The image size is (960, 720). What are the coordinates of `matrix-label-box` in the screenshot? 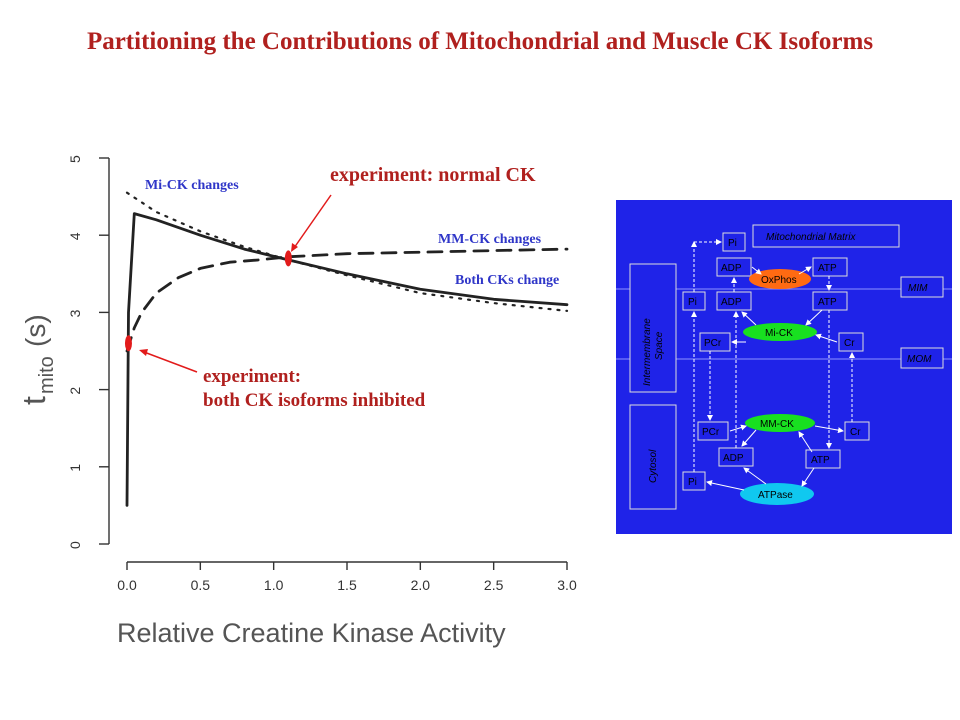 It's located at (826, 236).